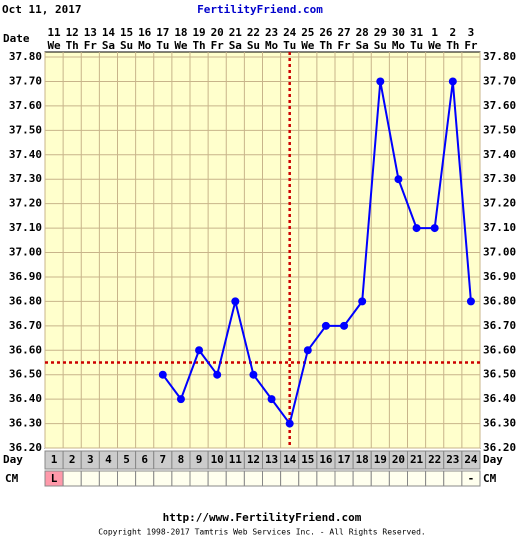 This screenshot has width=524, height=537. I want to click on date-label: 16, so click(145, 32).